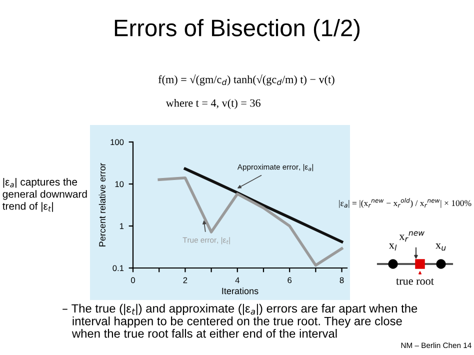 The width and height of the screenshot is (474, 355). I want to click on text: x$_{r}$$^{new}$, so click(412, 236).